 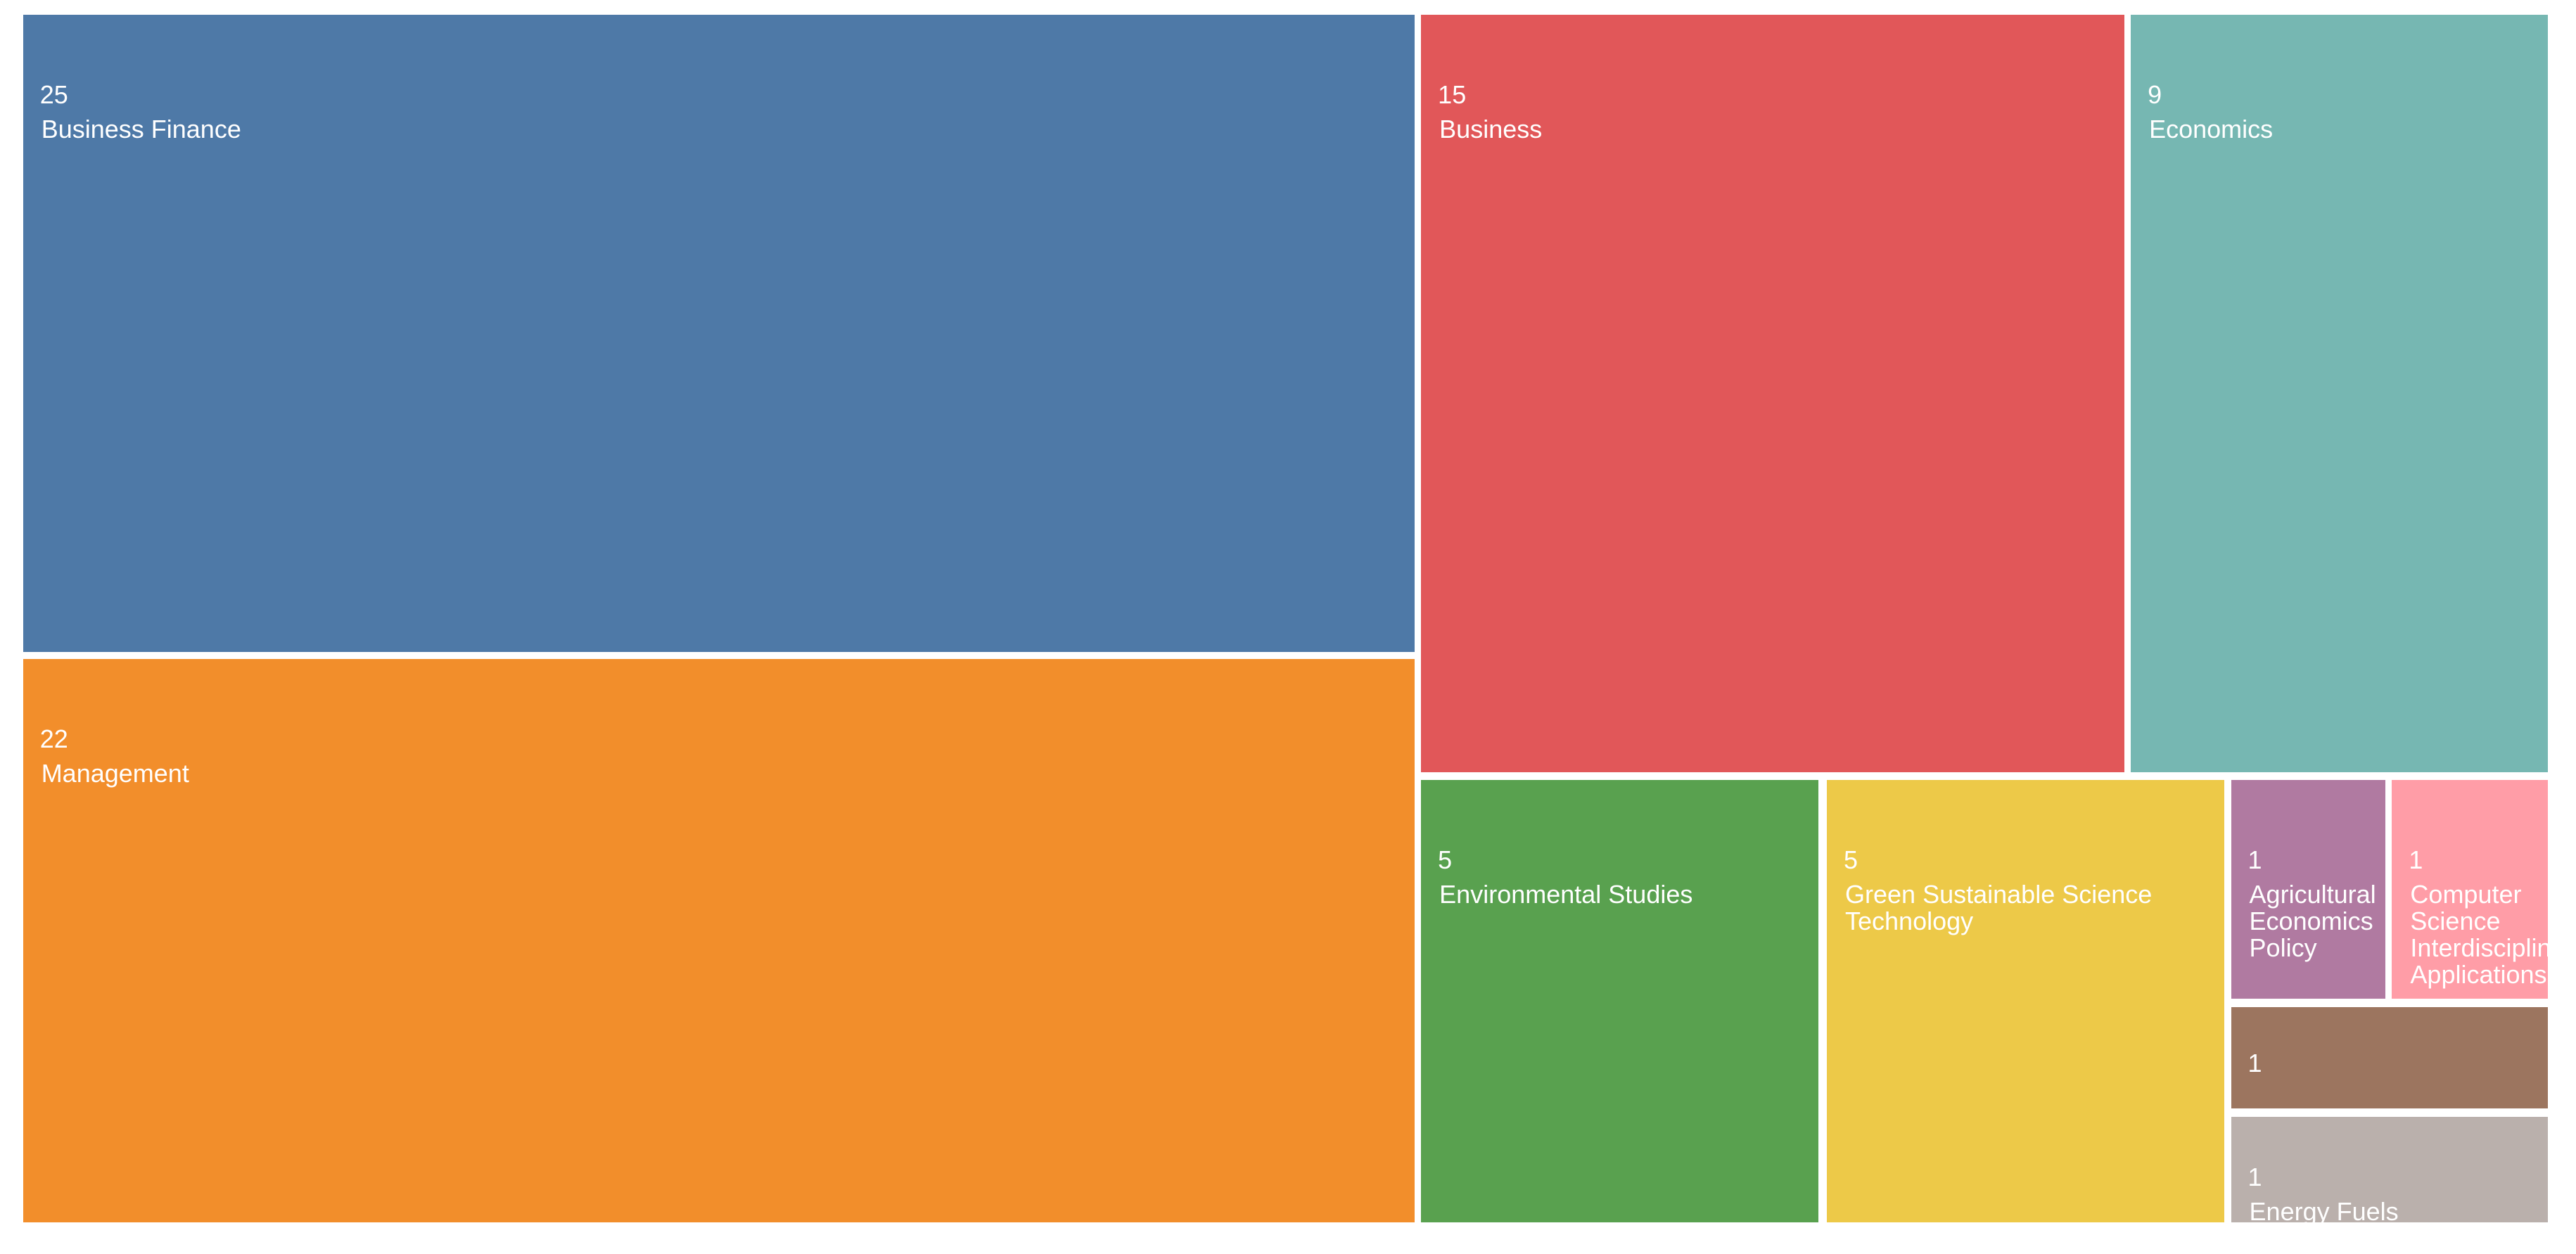 What do you see at coordinates (2312, 921) in the screenshot?
I see `category-label: Agricultural Economics Policy` at bounding box center [2312, 921].